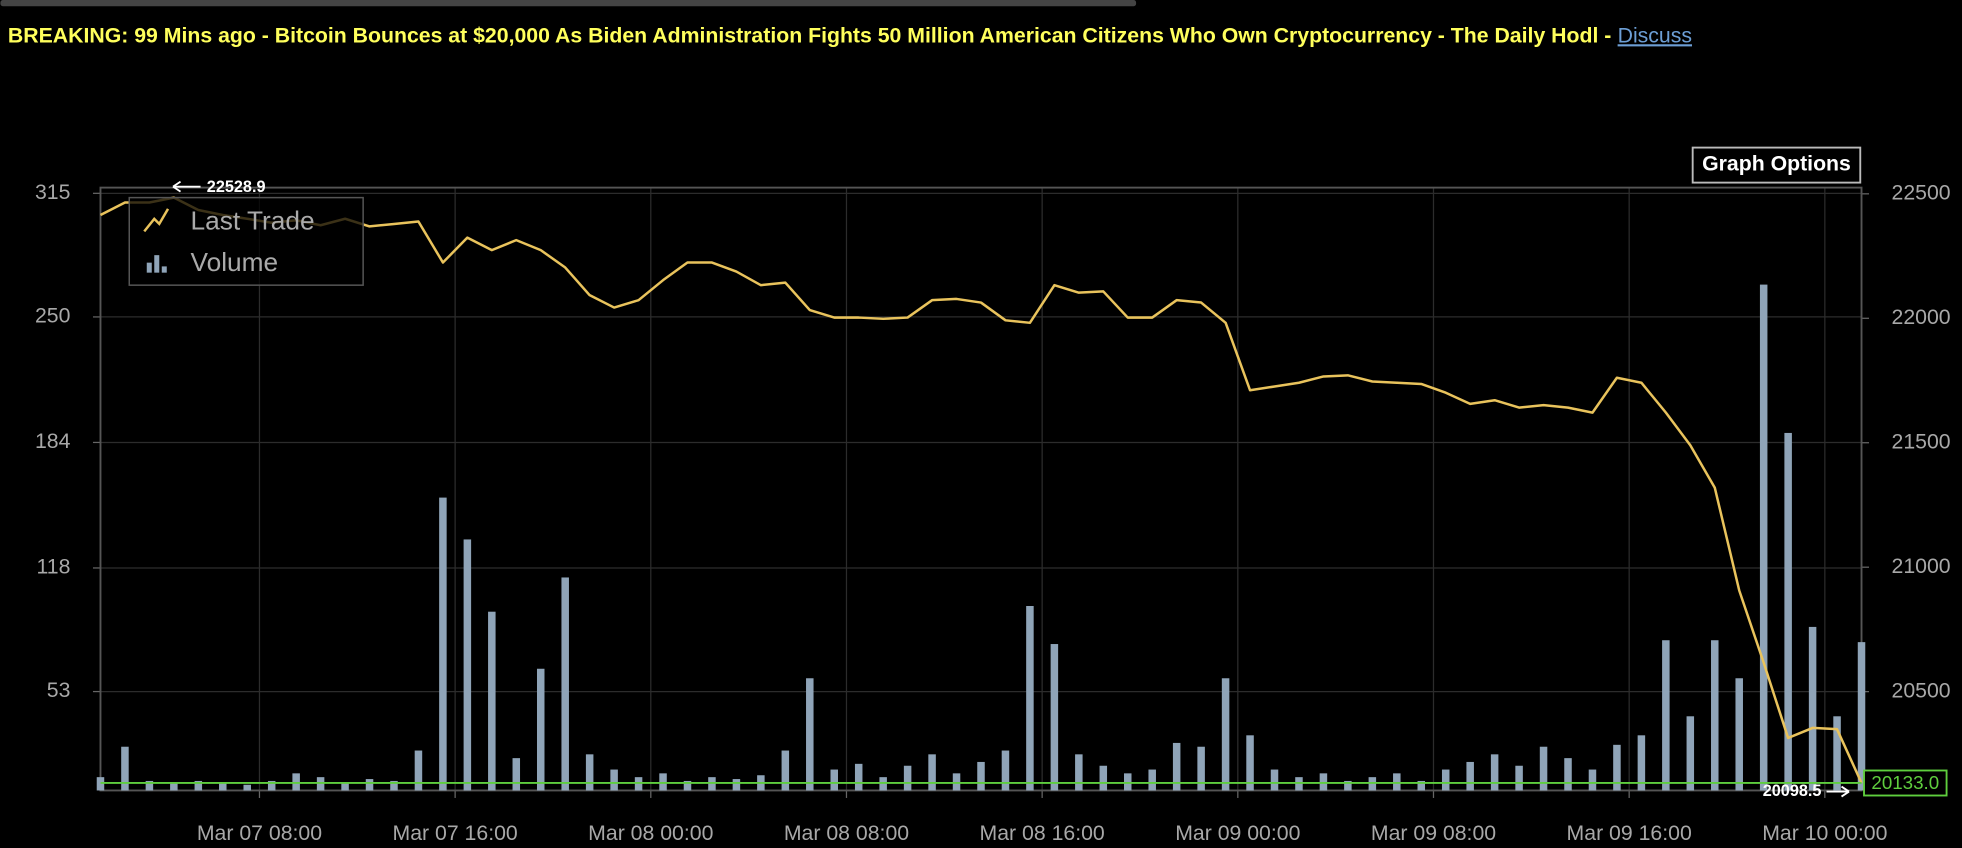 The height and width of the screenshot is (848, 1962). What do you see at coordinates (235, 262) in the screenshot?
I see `legend-label: Volume` at bounding box center [235, 262].